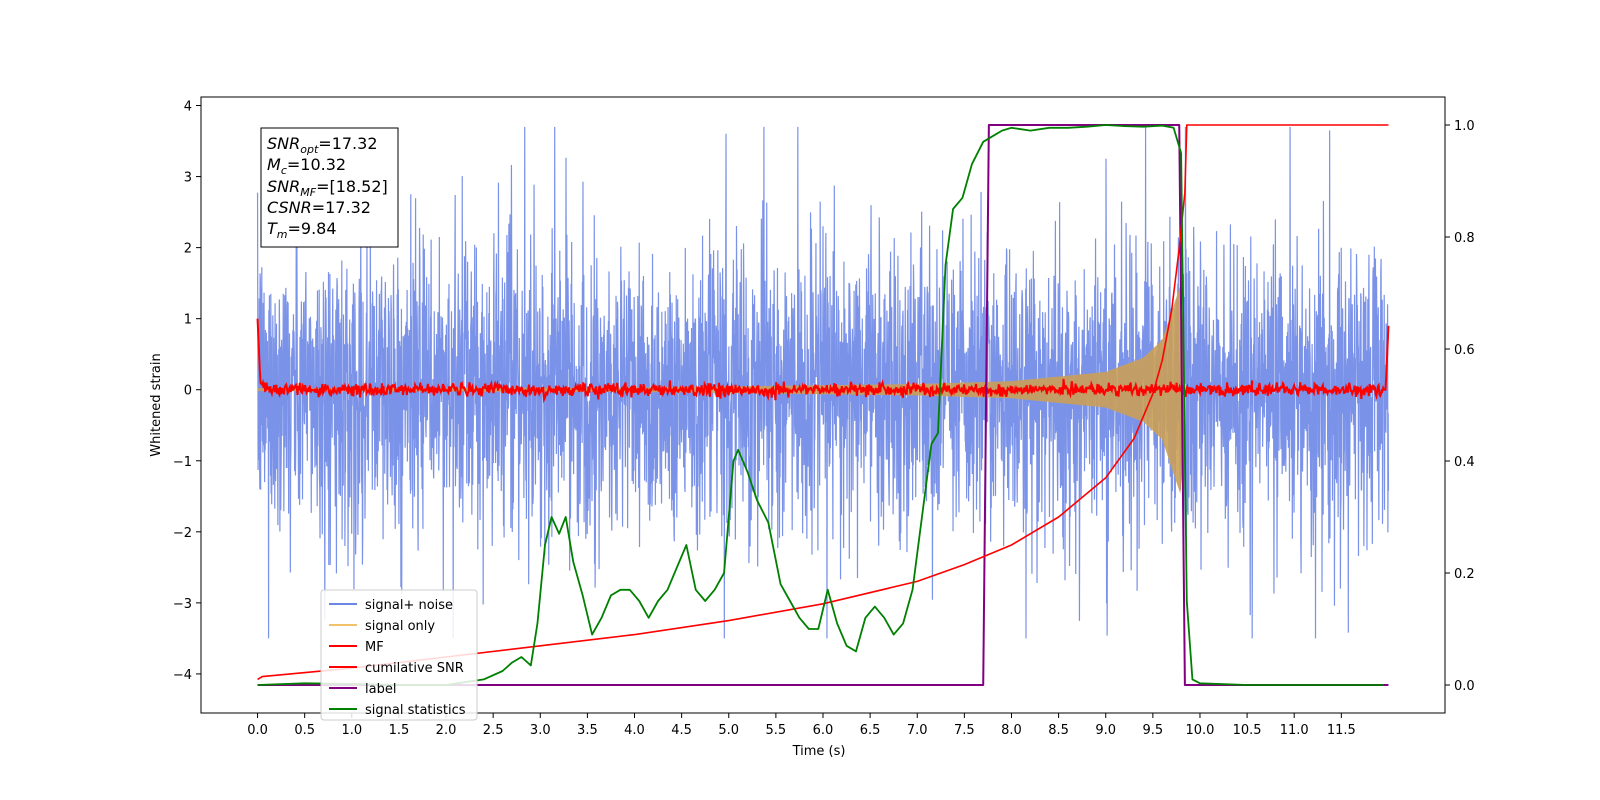 The width and height of the screenshot is (1600, 800). I want to click on x-tick-label: 7.0, so click(917, 730).